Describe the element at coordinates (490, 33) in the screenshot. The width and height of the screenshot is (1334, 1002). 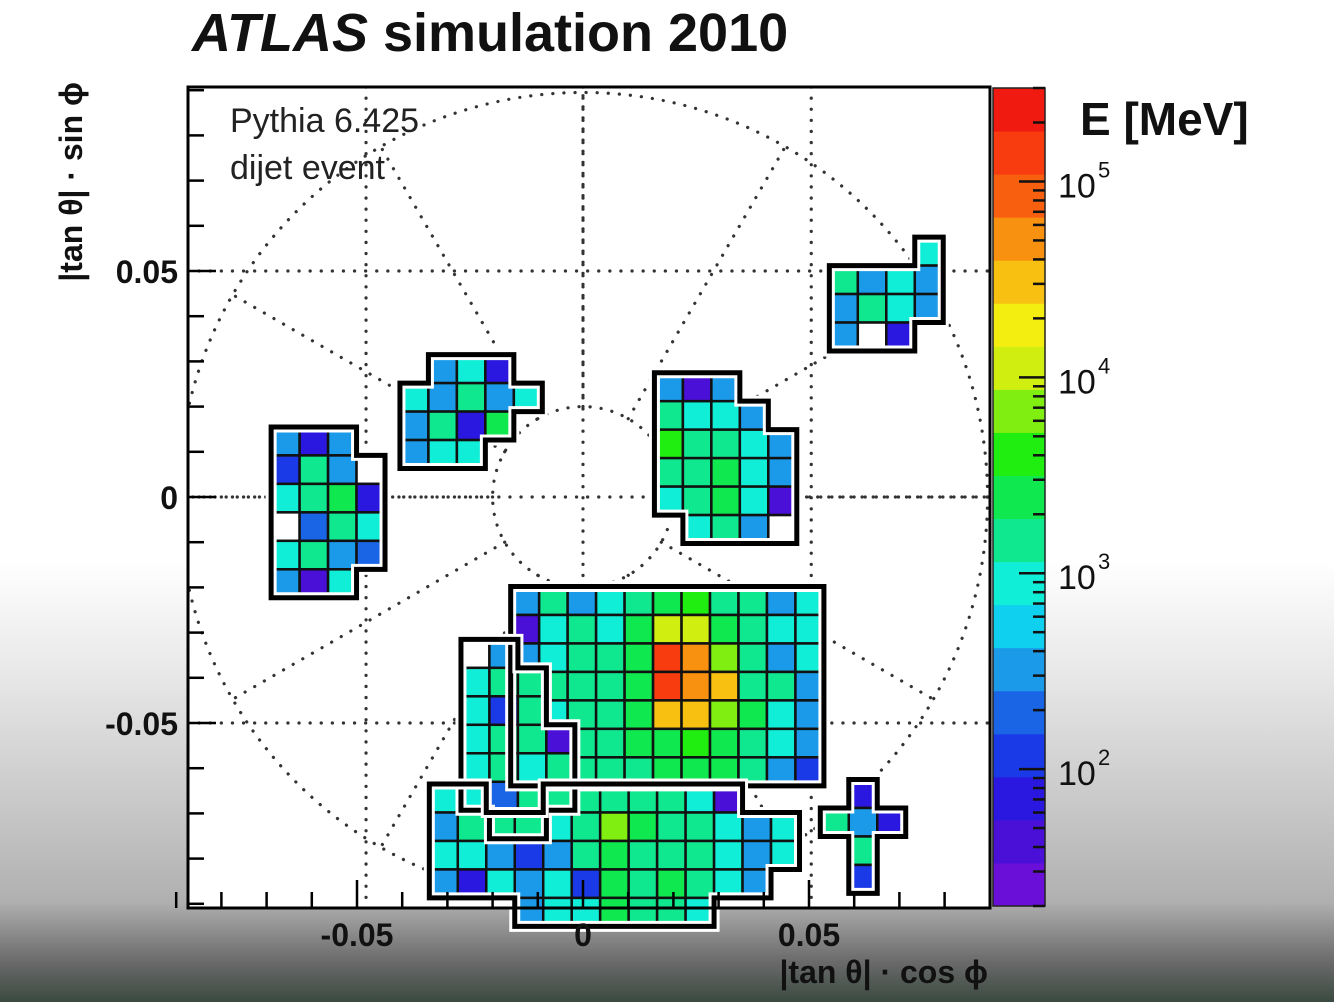
I see `chart-title: ATLAS simulation 2010` at that location.